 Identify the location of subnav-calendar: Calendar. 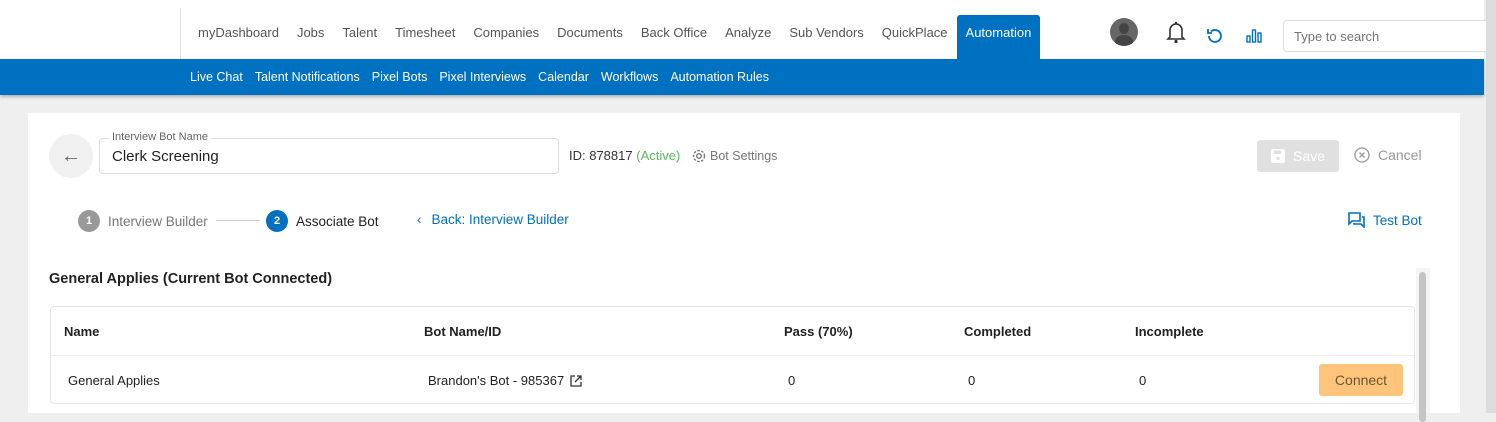
(563, 77).